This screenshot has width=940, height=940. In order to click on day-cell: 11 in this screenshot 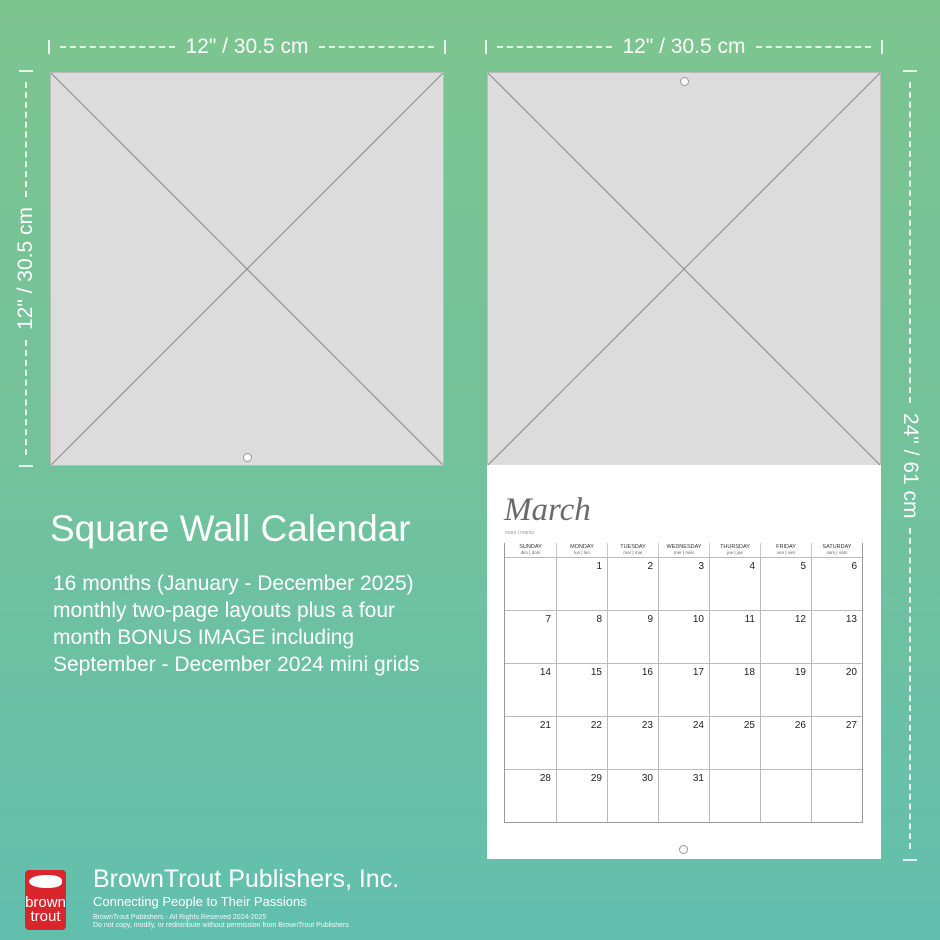, I will do `click(734, 636)`.